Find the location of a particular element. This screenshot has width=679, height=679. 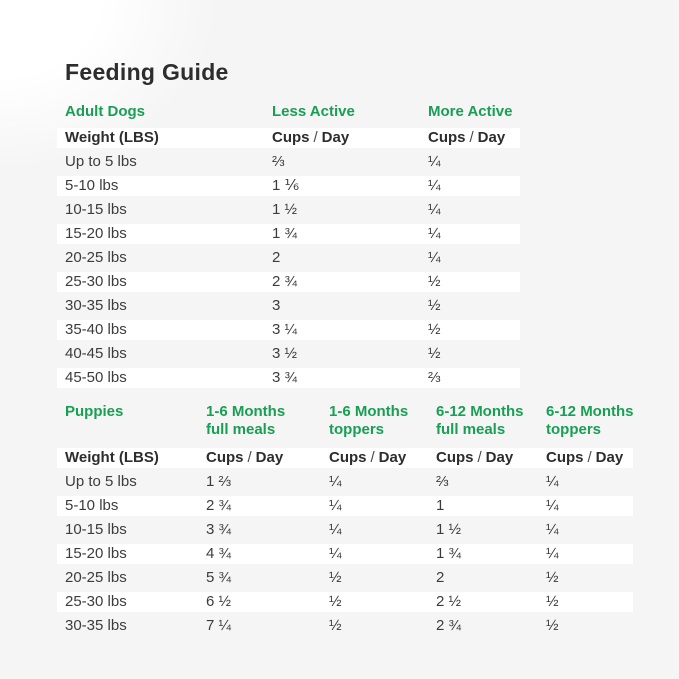

months-1-6-full-meals-header: 1-6 Months full meals is located at coordinates (267, 421).